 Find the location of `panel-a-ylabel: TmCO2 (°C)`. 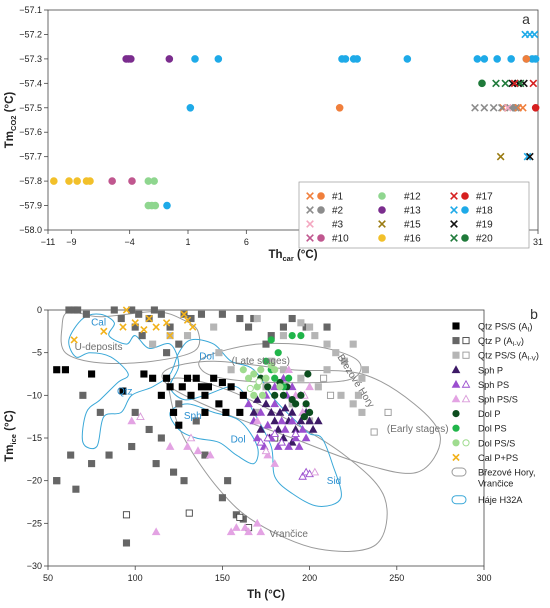

panel-a-ylabel: TmCO2 (°C) is located at coordinates (11, 120).